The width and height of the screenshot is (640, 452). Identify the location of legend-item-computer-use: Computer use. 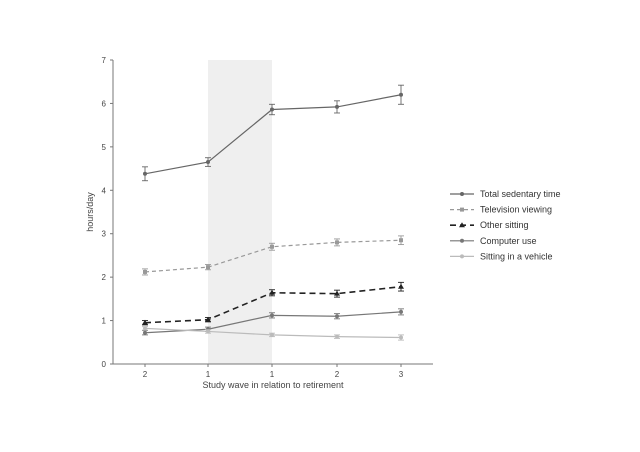
(493, 241).